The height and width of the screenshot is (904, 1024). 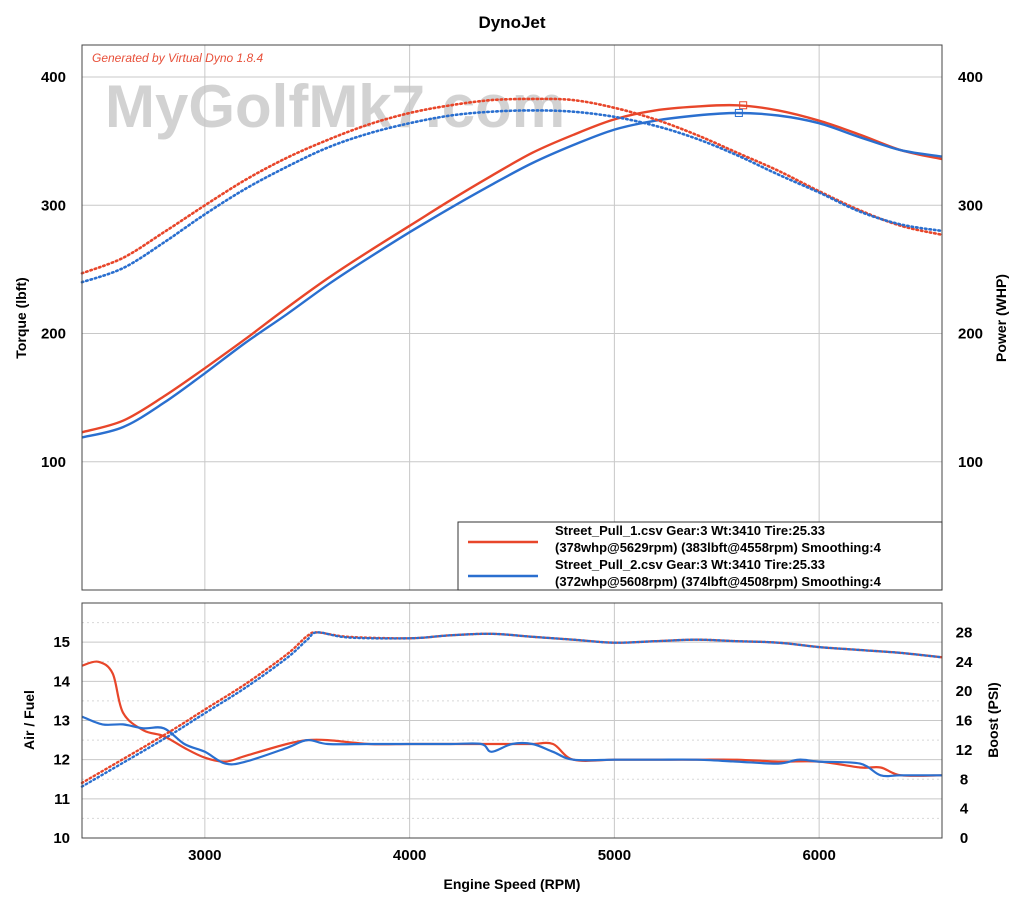 I want to click on y-tick-label-boost: 24, so click(x=964, y=662).